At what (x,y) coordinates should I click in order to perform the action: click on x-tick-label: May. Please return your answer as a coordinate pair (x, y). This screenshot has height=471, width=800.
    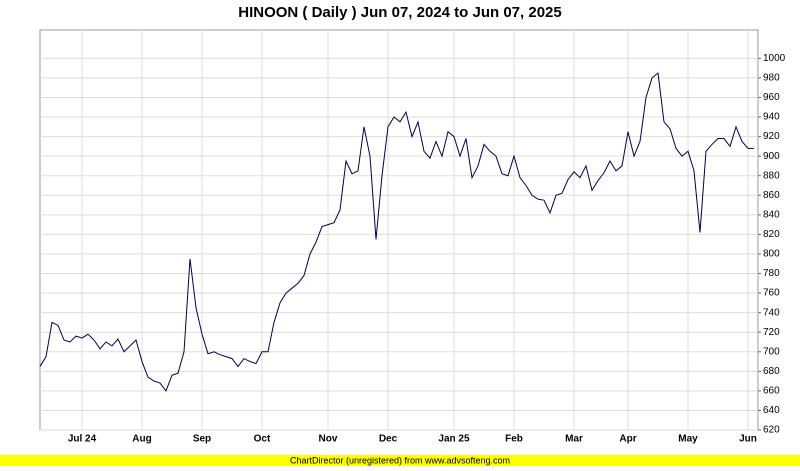
    Looking at the image, I should click on (688, 439).